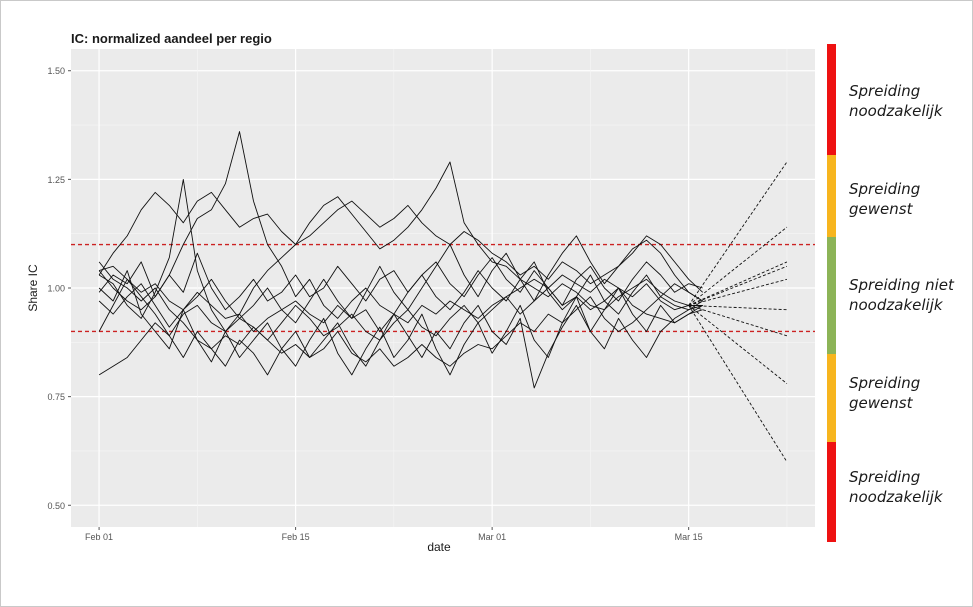 This screenshot has height=607, width=973. Describe the element at coordinates (56, 180) in the screenshot. I see `y-tick-label: 1.25` at that location.